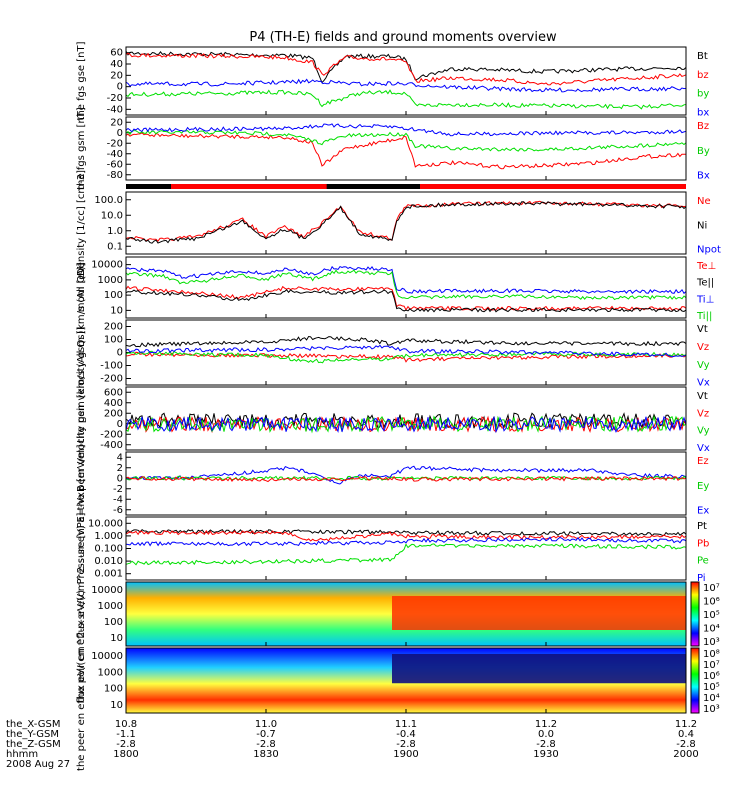 This screenshot has width=750, height=800. I want to click on y-axis-label: the peer en eflux eV/(cm^2-s-sr-eV), so click(81, 680).